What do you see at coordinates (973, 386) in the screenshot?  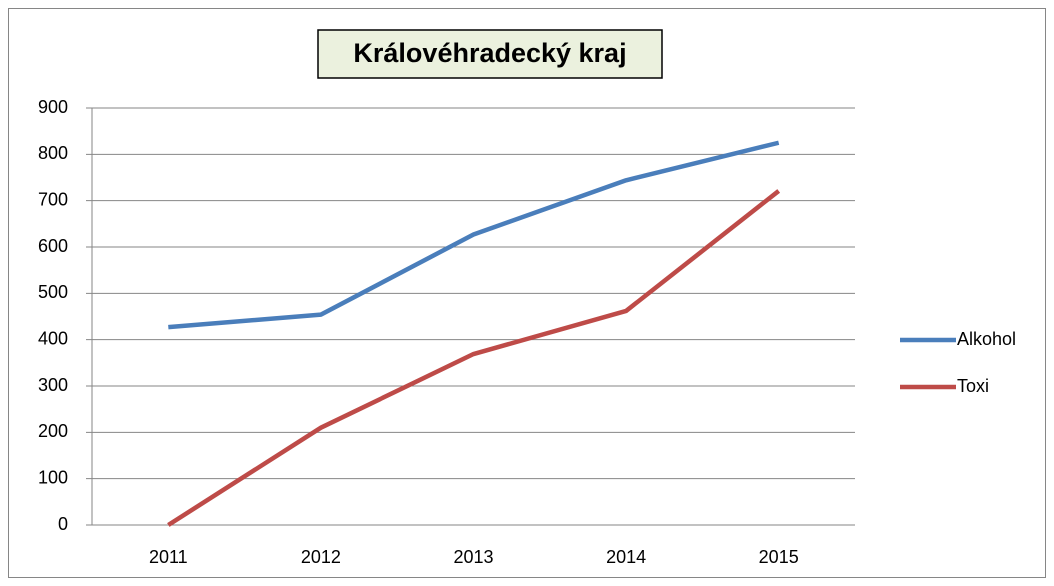 I see `legend-label: Toxi` at bounding box center [973, 386].